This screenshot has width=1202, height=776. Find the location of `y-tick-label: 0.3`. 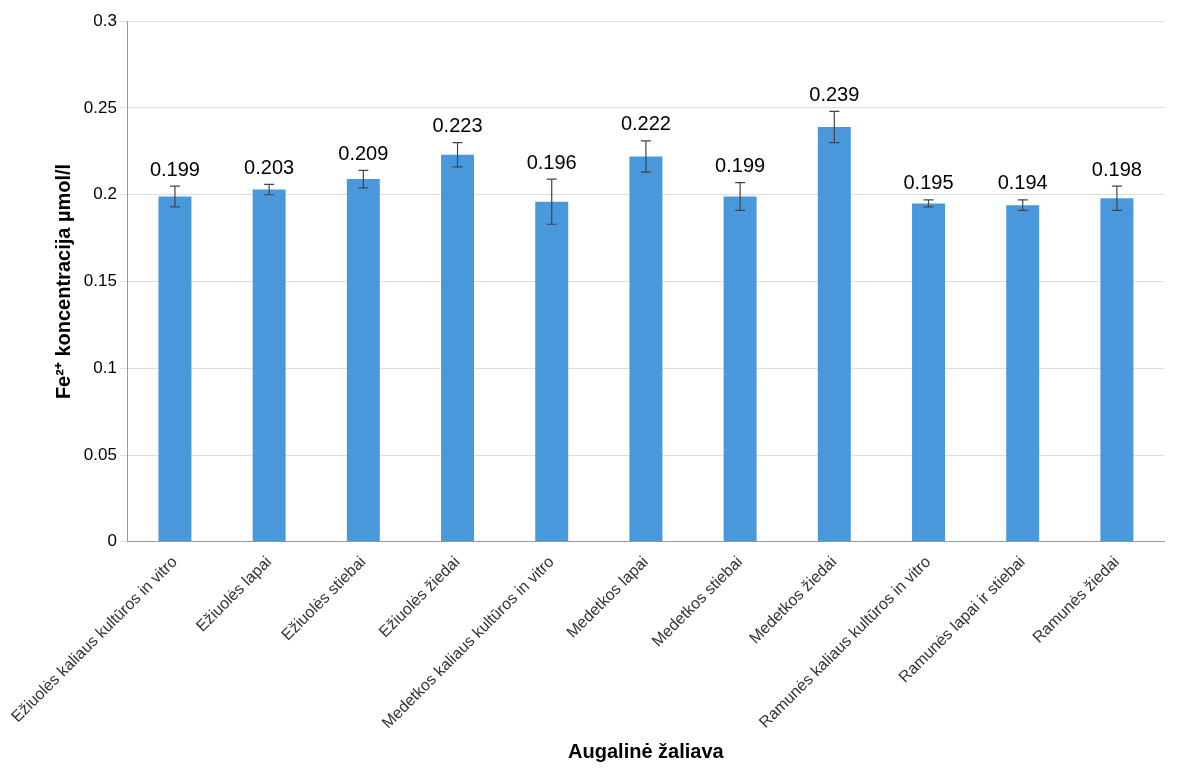

y-tick-label: 0.3 is located at coordinates (105, 20).